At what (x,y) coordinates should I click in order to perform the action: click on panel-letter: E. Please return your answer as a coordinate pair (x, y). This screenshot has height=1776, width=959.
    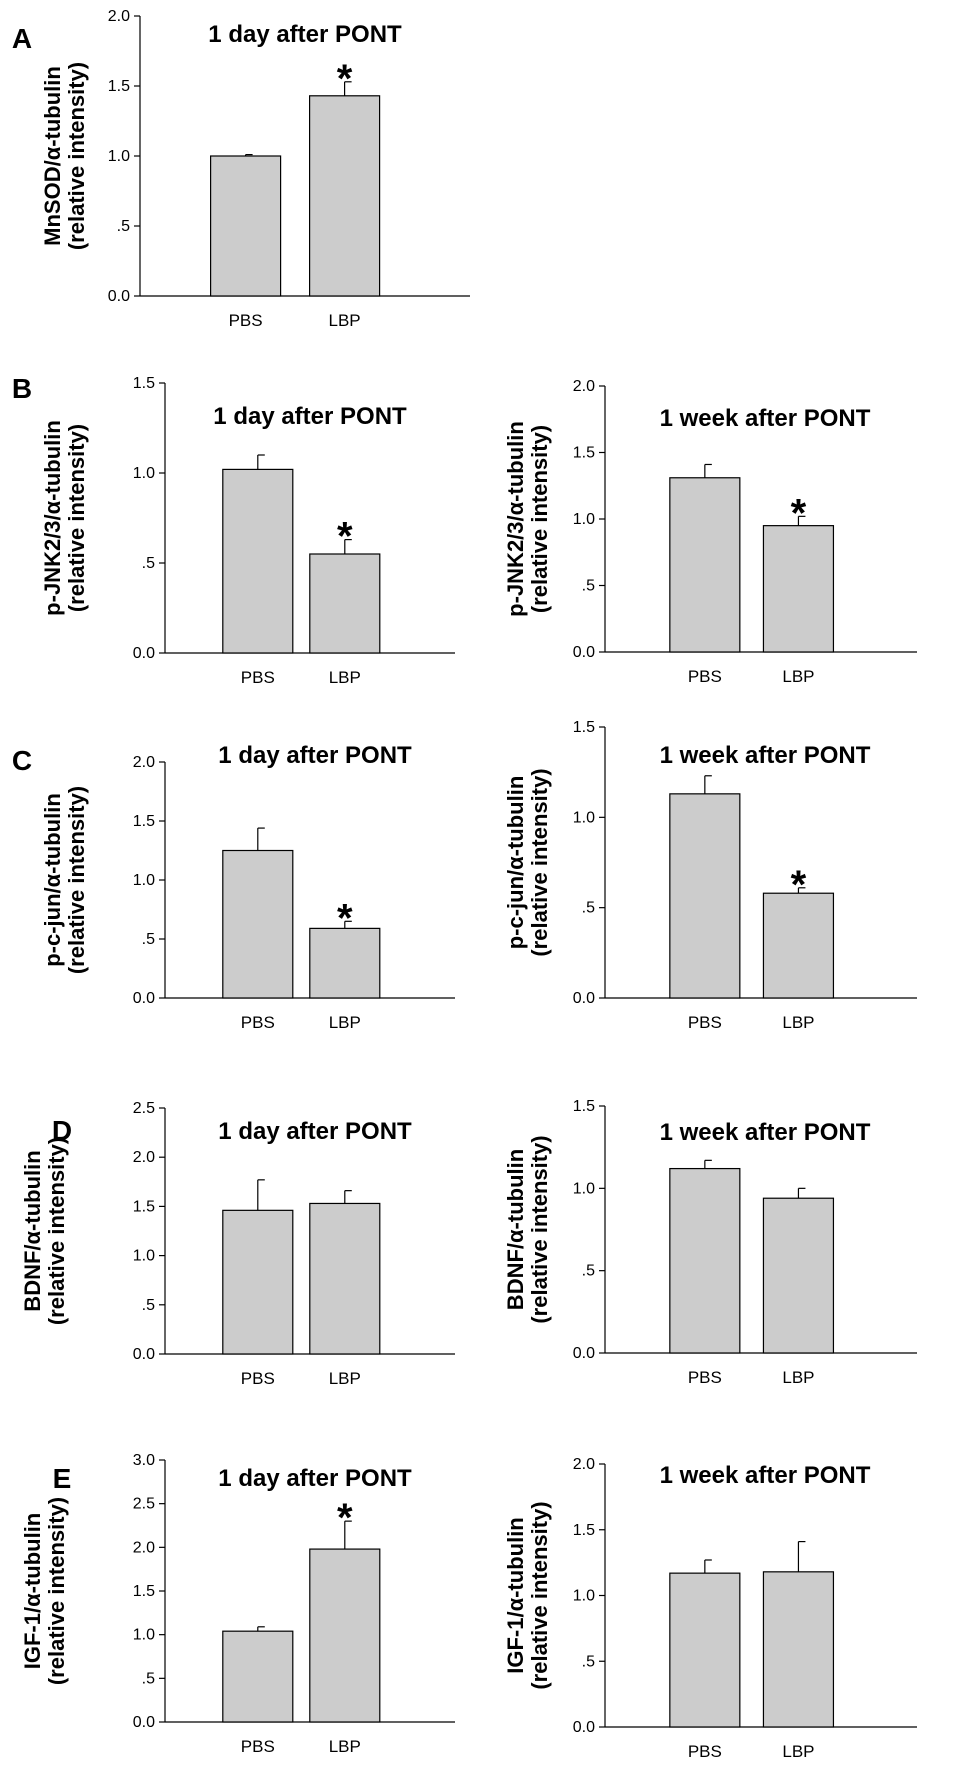
    Looking at the image, I should click on (62, 1478).